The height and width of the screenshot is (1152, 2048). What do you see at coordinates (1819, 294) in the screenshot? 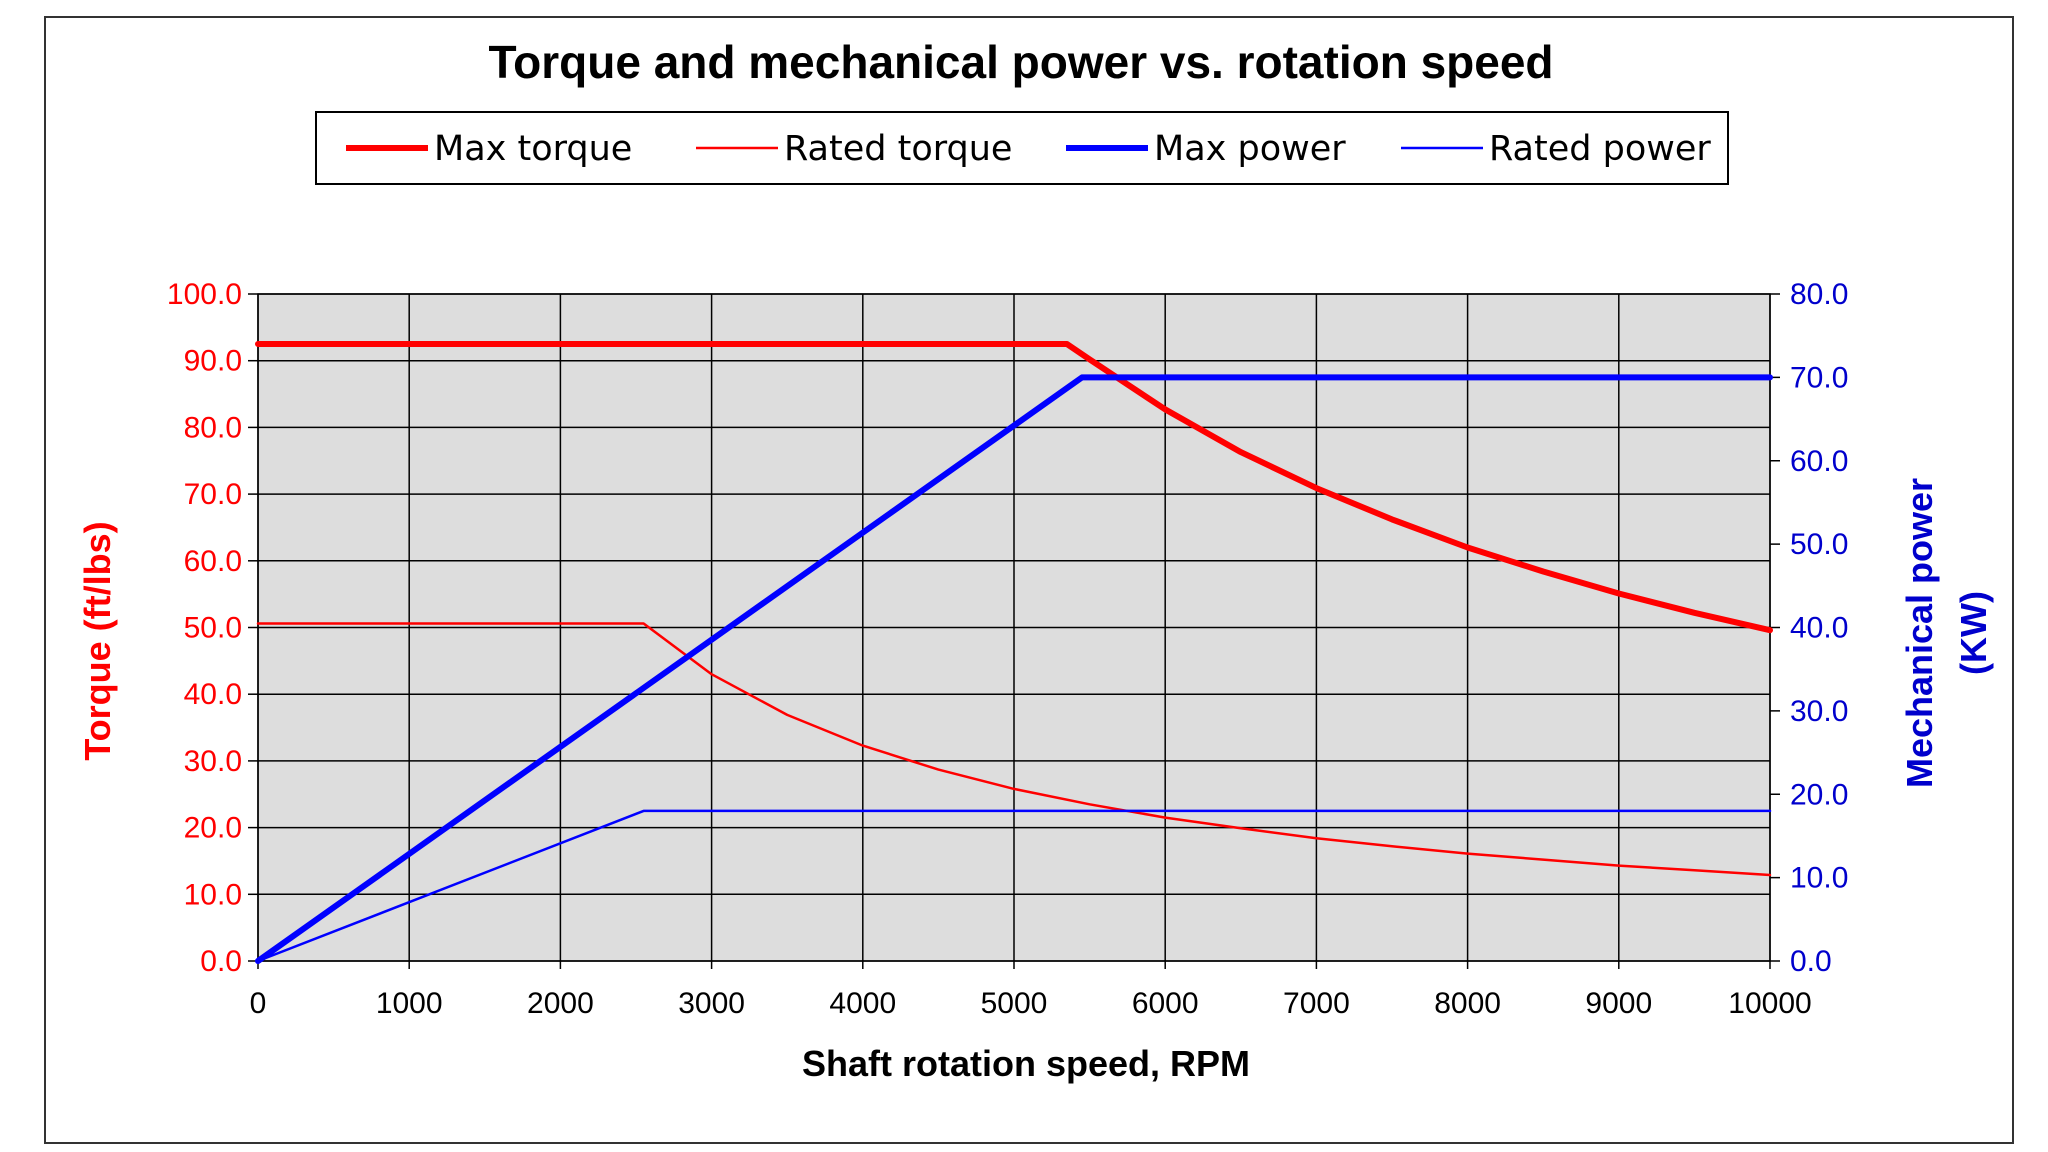
I see `y-right-tick-label: 80.0` at bounding box center [1819, 294].